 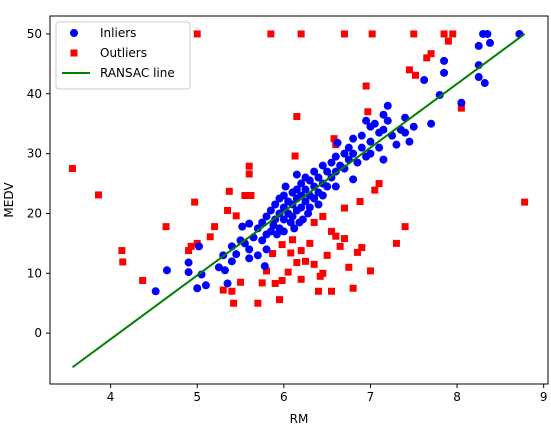 What do you see at coordinates (34, 273) in the screenshot?
I see `y-tick-label: 10` at bounding box center [34, 273].